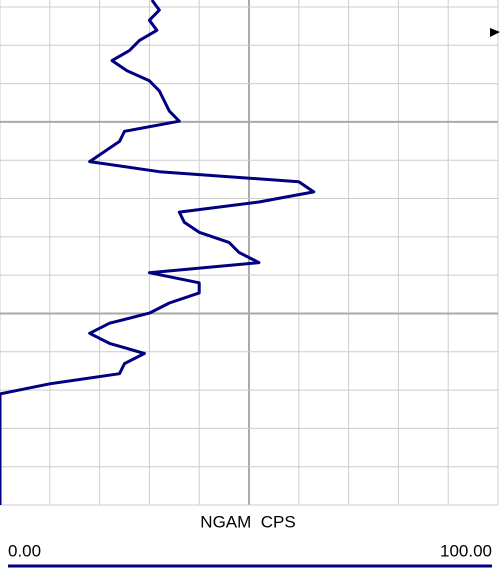 The image size is (504, 572). Describe the element at coordinates (495, 32) in the screenshot. I see `marker-arrow` at that location.